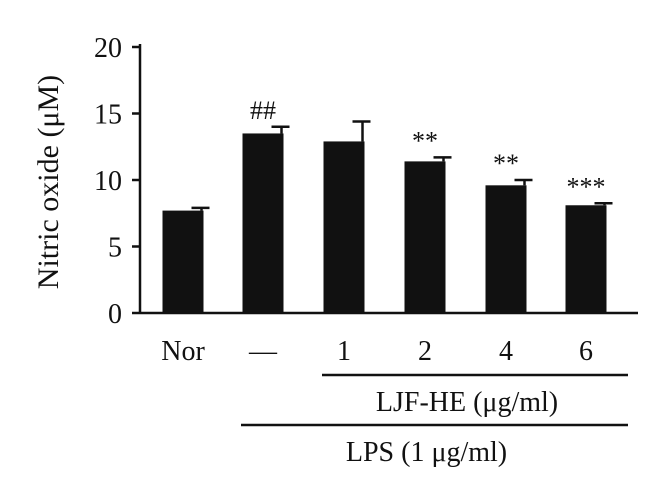  Describe the element at coordinates (183, 351) in the screenshot. I see `x-category-label: Nor` at that location.